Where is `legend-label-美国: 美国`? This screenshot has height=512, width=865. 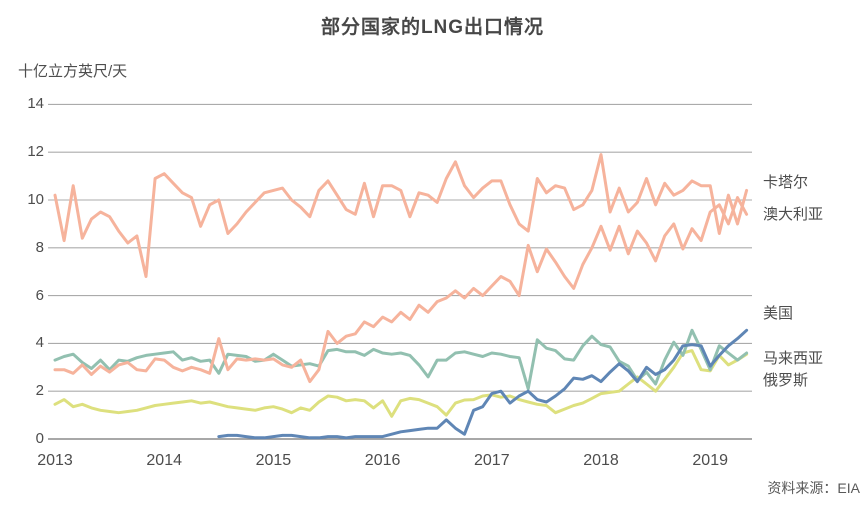
legend-label-美国: 美国 is located at coordinates (778, 313).